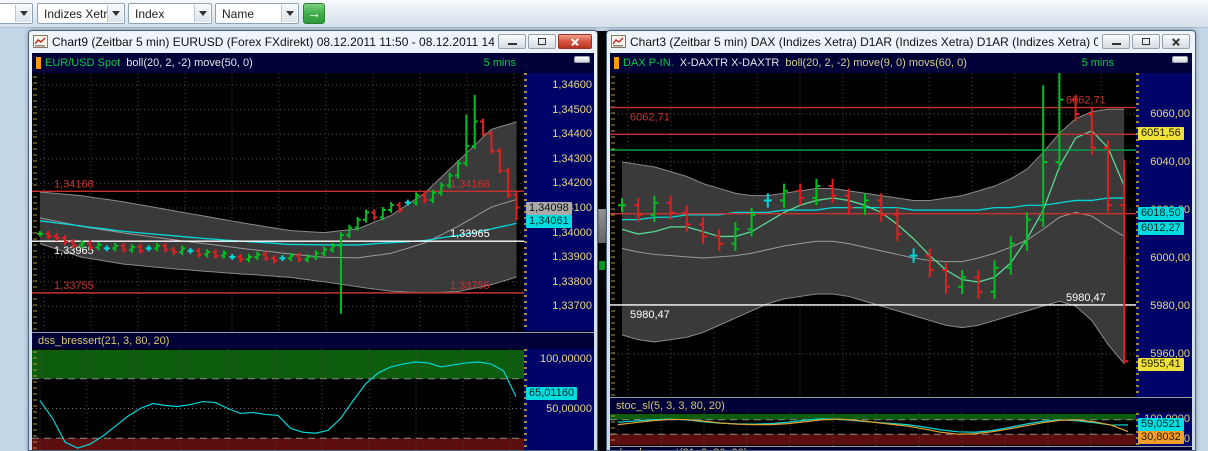 This screenshot has height=451, width=1208. I want to click on studies-label: boll(20, 2, -2) move(9, 0) movs(60, 0), so click(876, 63).